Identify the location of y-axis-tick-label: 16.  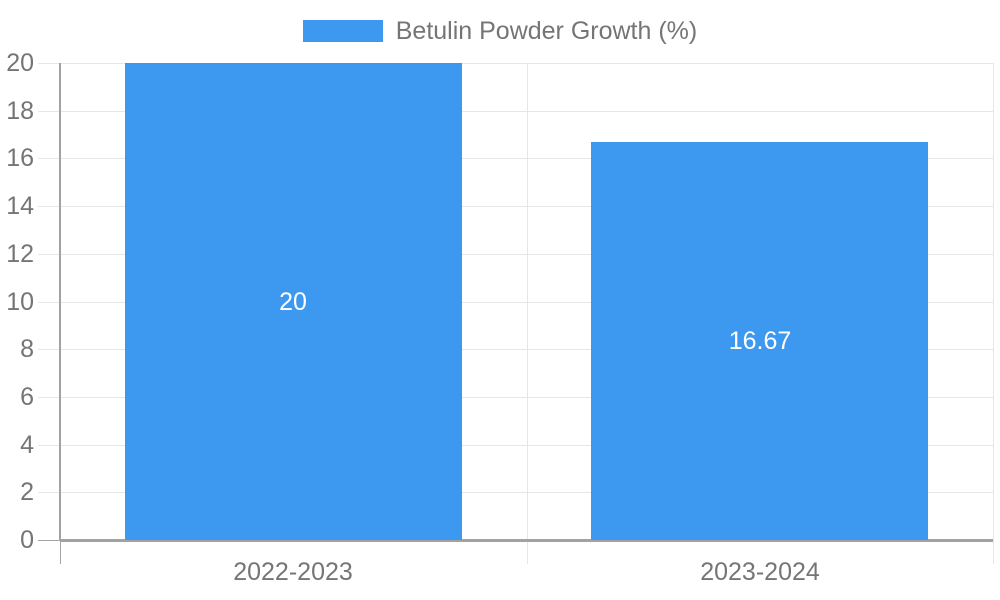
(20, 158).